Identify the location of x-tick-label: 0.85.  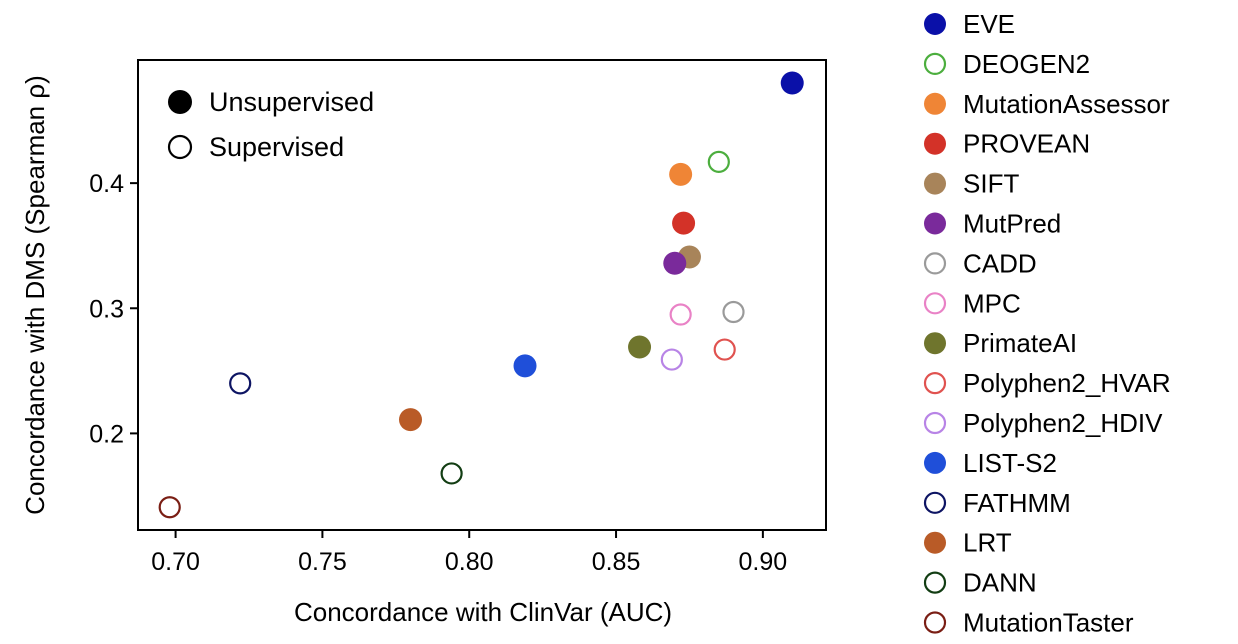
(616, 562).